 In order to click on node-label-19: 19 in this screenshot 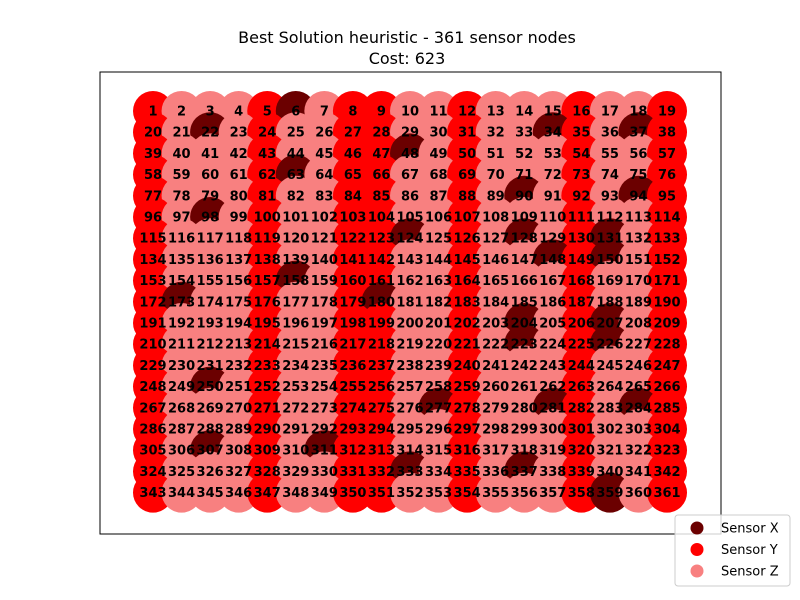, I will do `click(667, 112)`.